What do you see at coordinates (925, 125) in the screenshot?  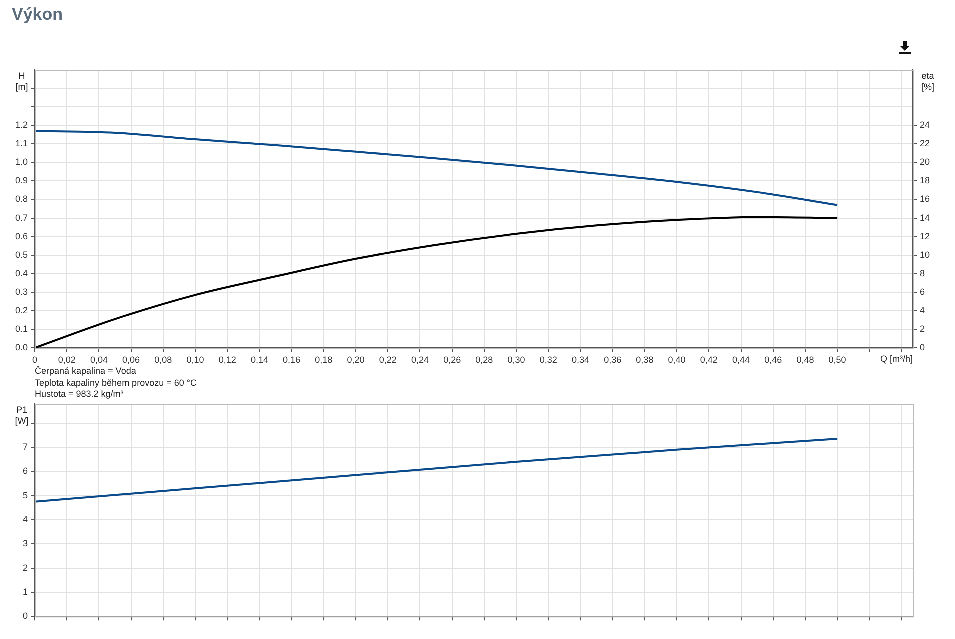 I see `y2-tick-label: 24` at bounding box center [925, 125].